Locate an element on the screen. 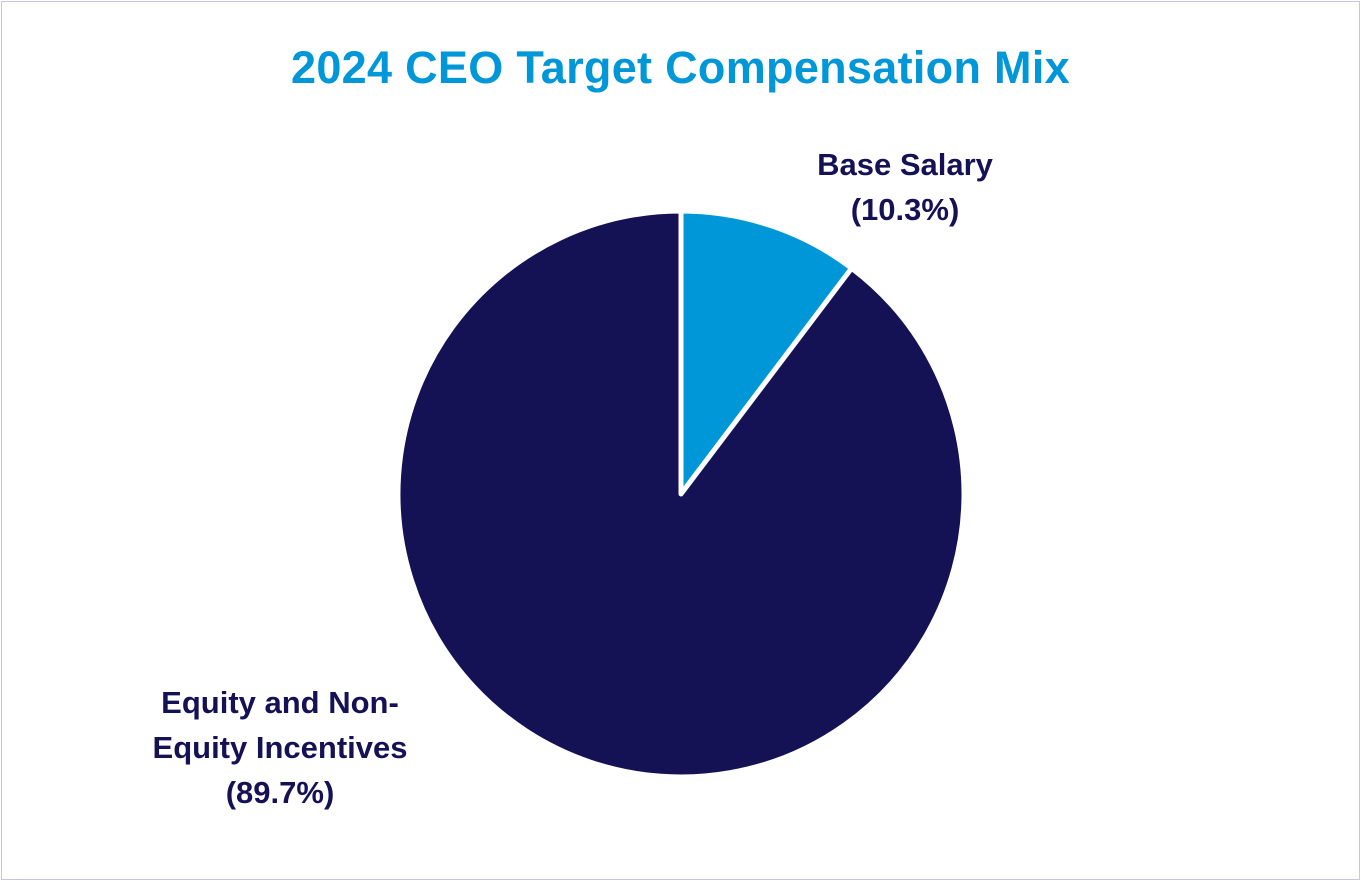  slice-label-base-salary-percent: (10.3%) is located at coordinates (905, 209).